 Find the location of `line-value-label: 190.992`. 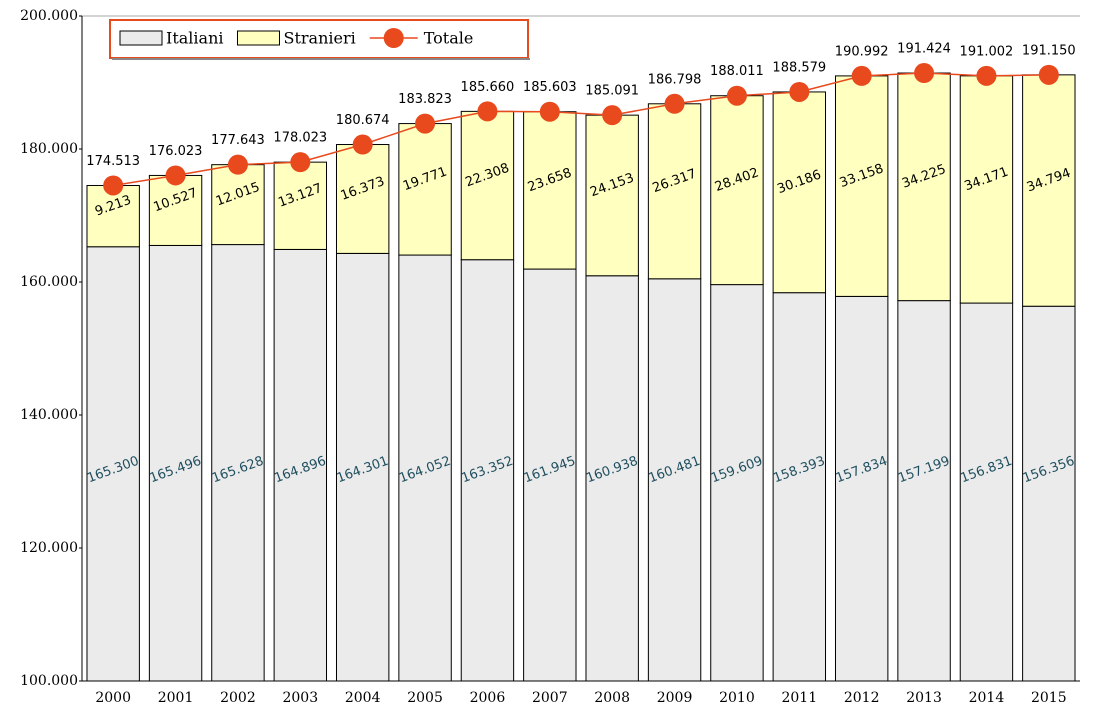

line-value-label: 190.992 is located at coordinates (862, 51).